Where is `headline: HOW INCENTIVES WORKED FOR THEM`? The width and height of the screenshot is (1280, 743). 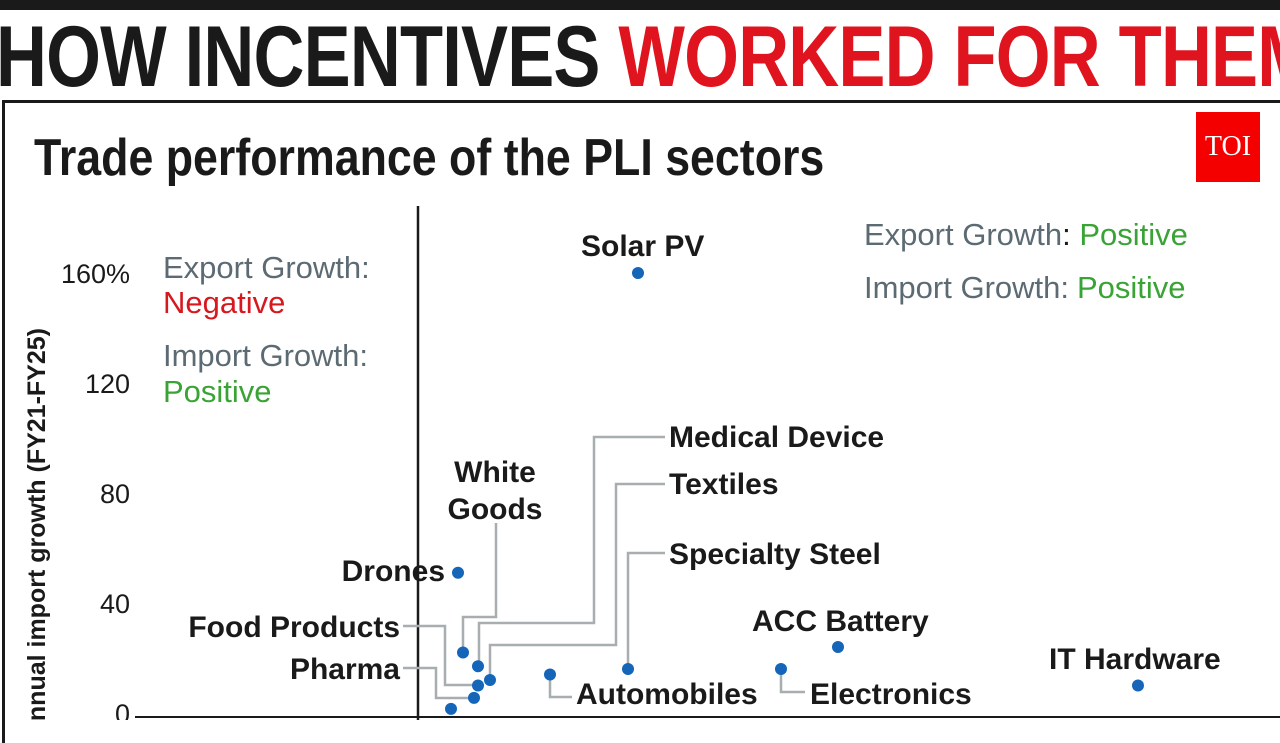
headline: HOW INCENTIVES WORKED FOR THEM is located at coordinates (640, 57).